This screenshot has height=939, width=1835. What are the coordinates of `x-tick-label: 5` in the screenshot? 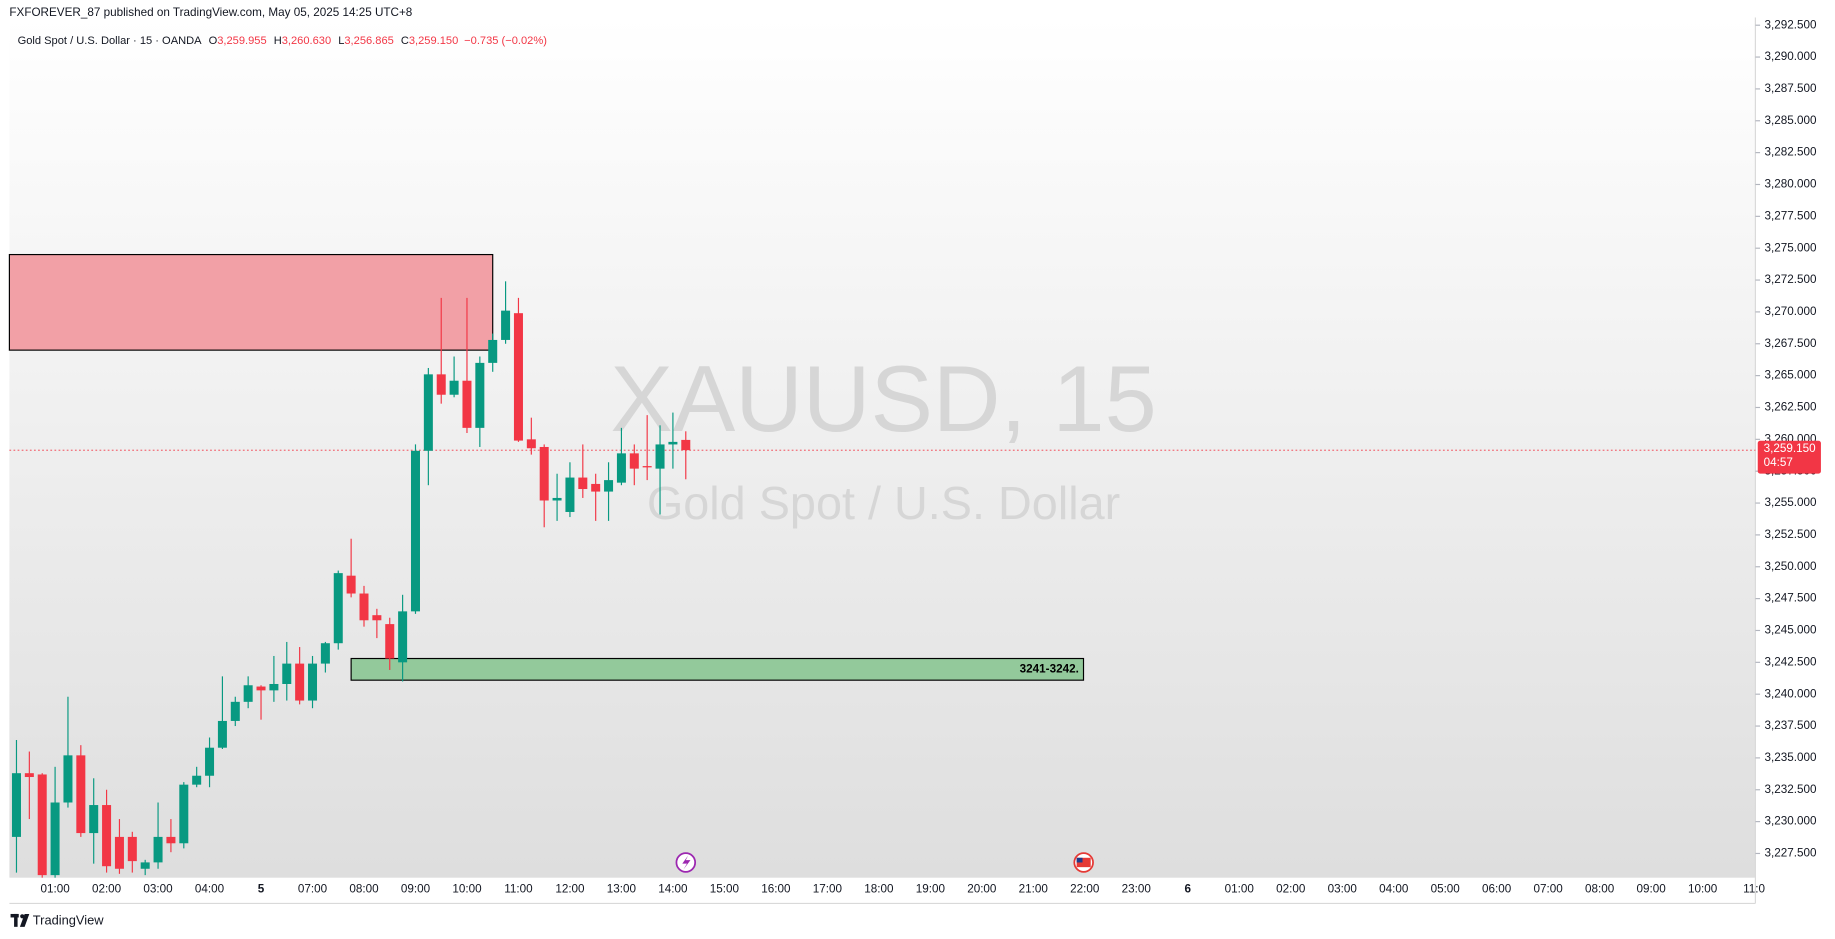 It's located at (261, 888).